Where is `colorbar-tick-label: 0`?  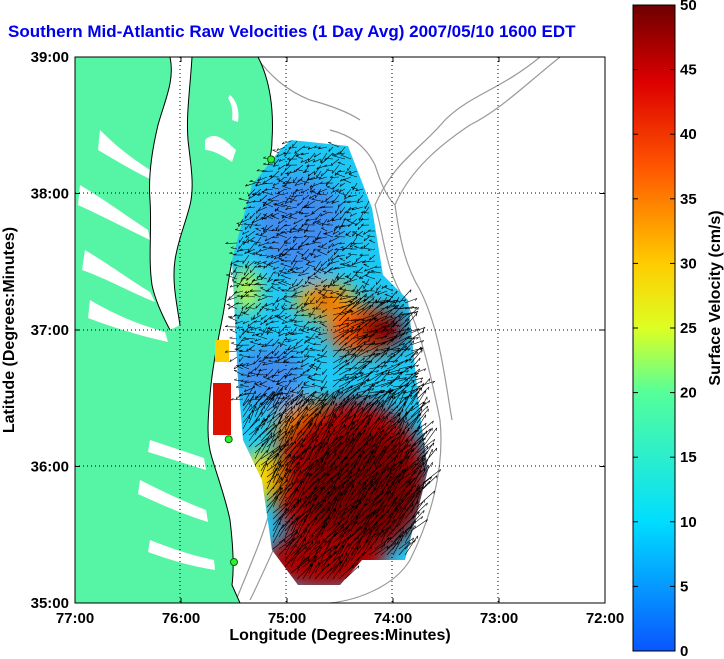
colorbar-tick-label: 0 is located at coordinates (684, 651).